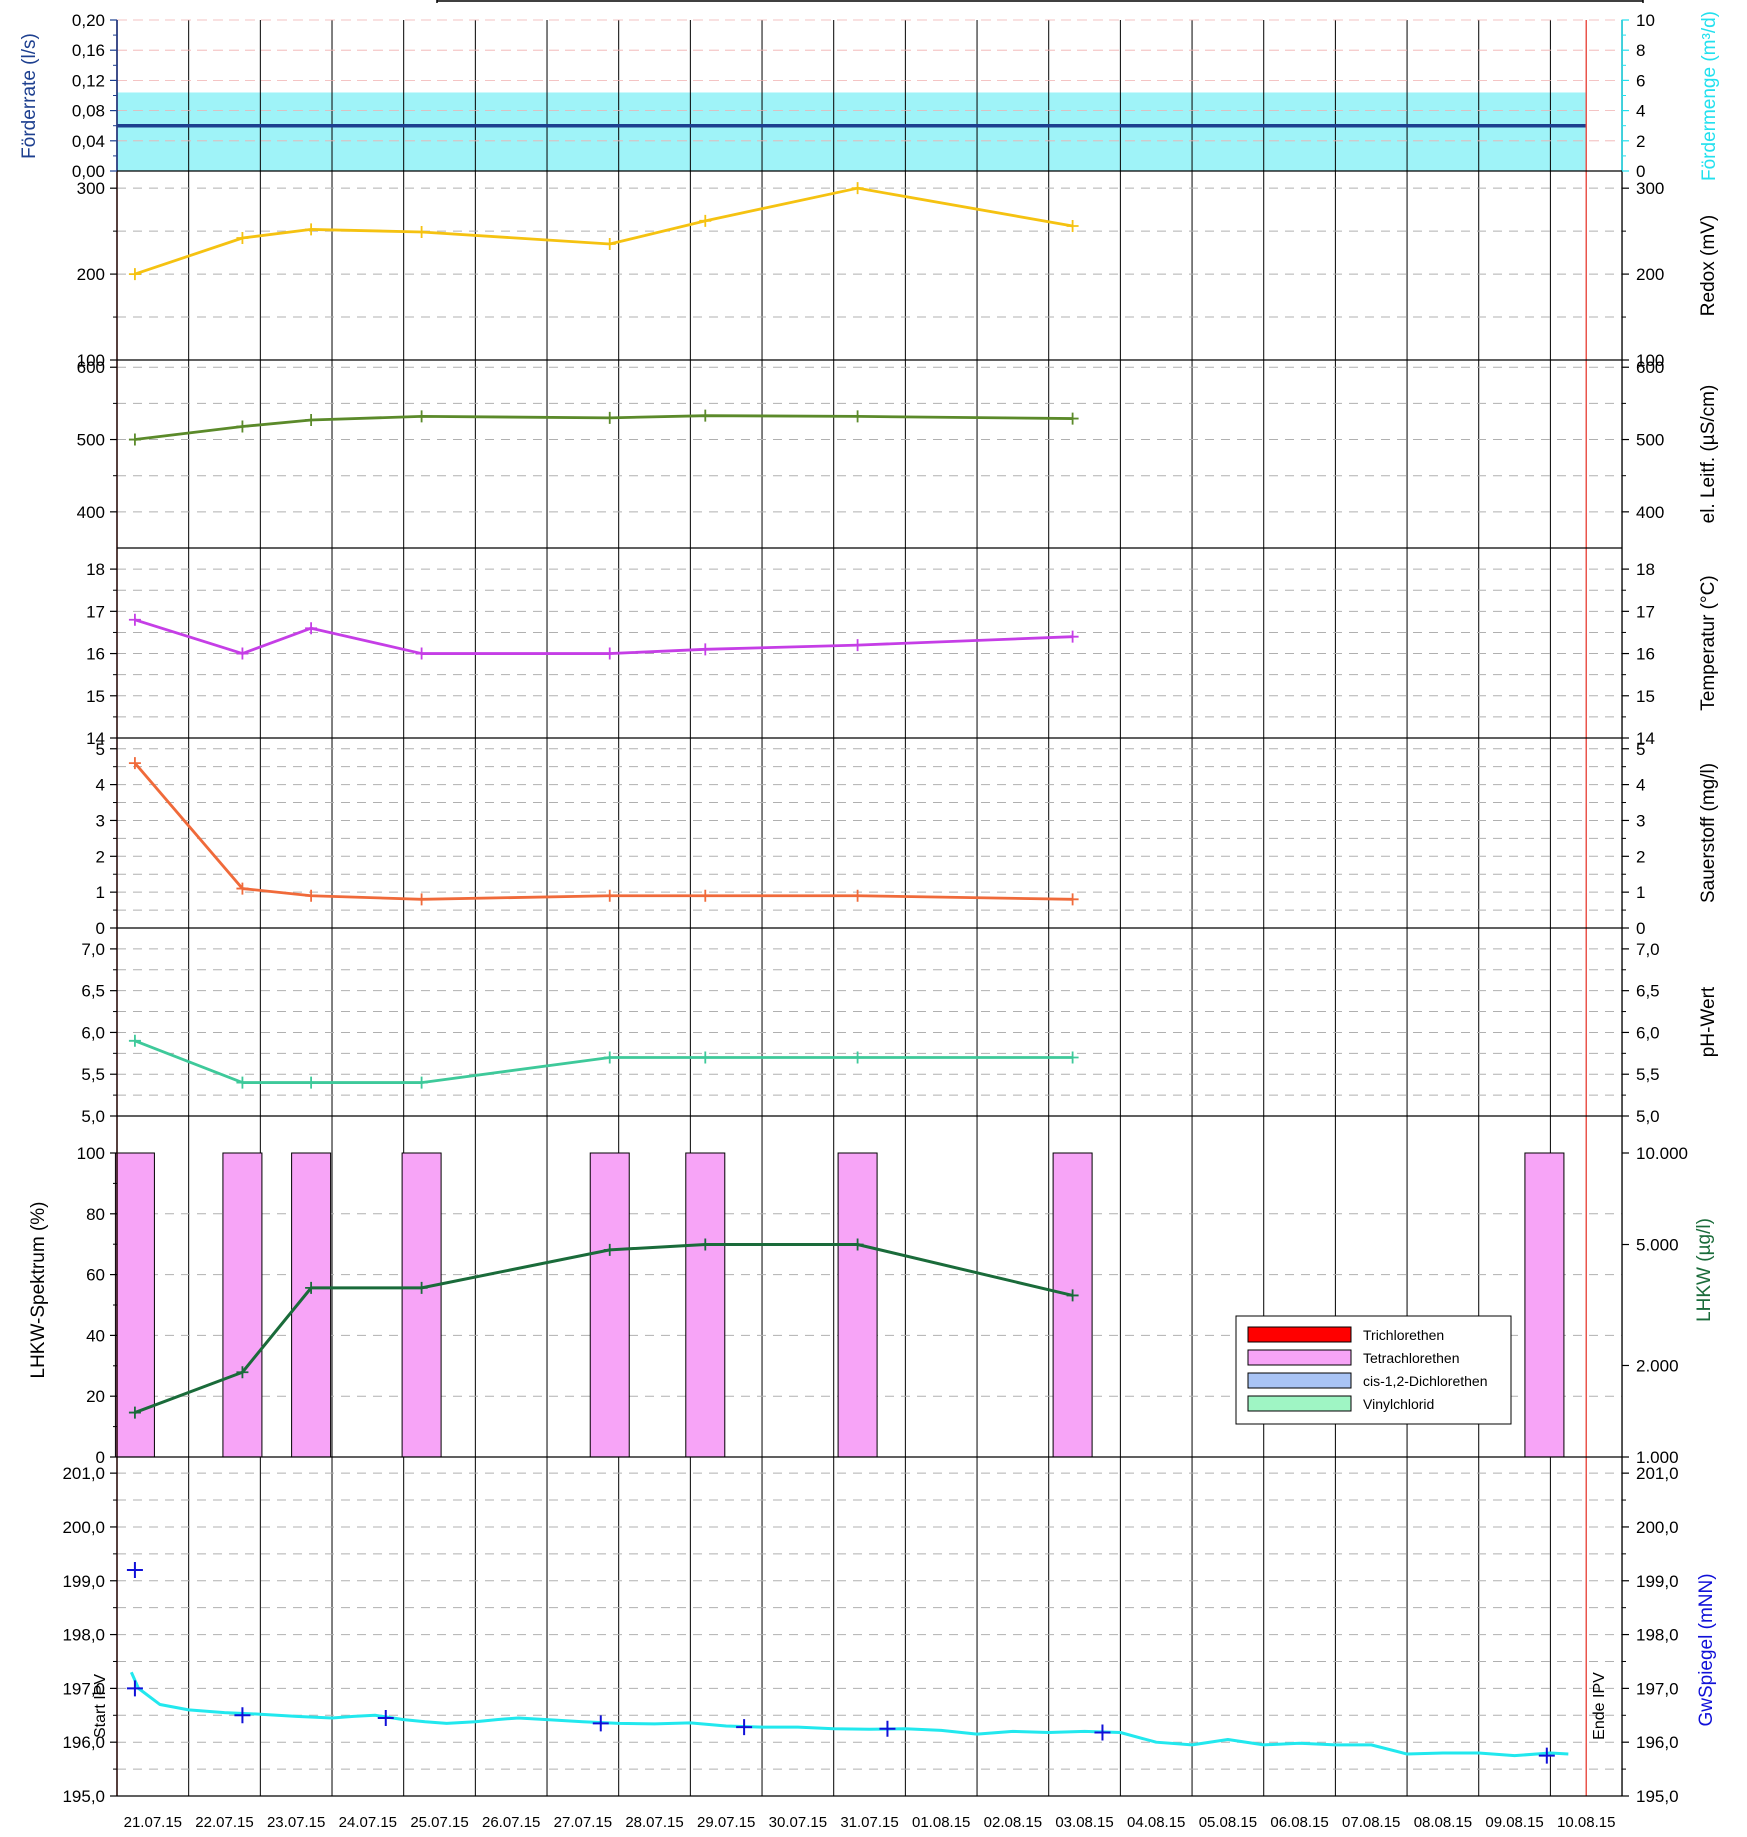  I want to click on gw-right-tick-label-5: 200,0, so click(1657, 1527).